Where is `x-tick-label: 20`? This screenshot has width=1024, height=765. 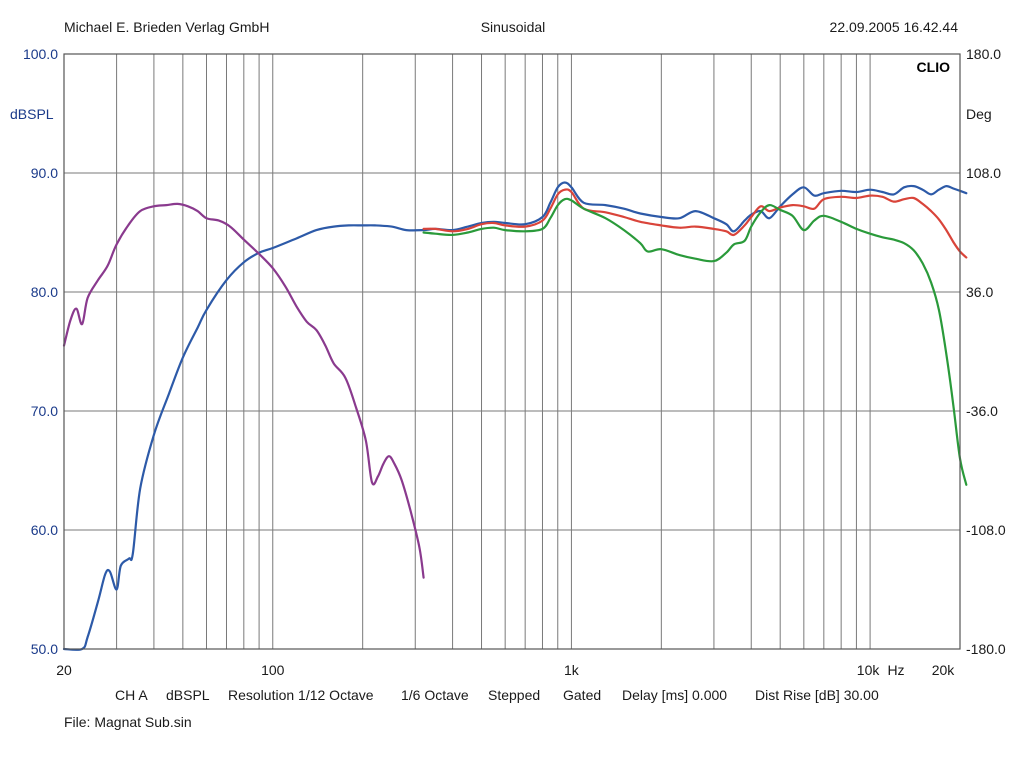
x-tick-label: 20 is located at coordinates (64, 670).